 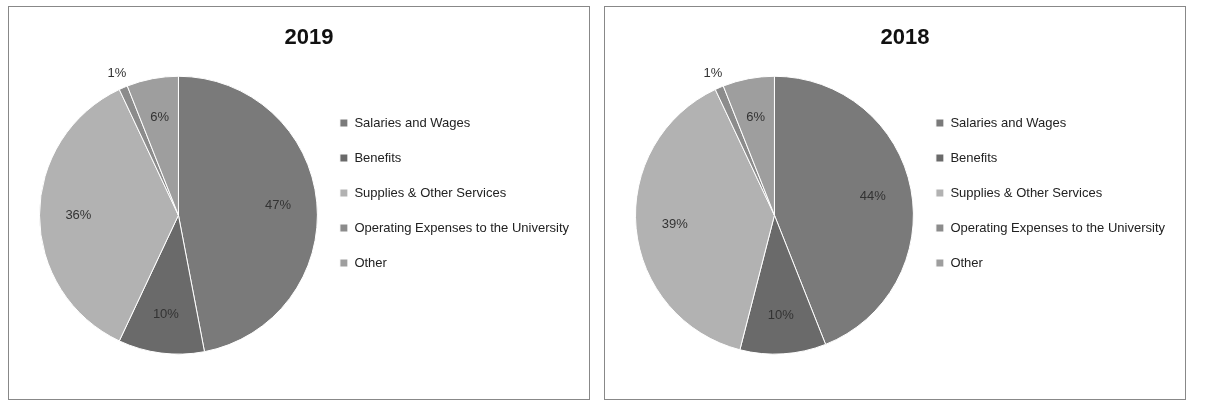 What do you see at coordinates (78, 214) in the screenshot?
I see `data-label: 36%` at bounding box center [78, 214].